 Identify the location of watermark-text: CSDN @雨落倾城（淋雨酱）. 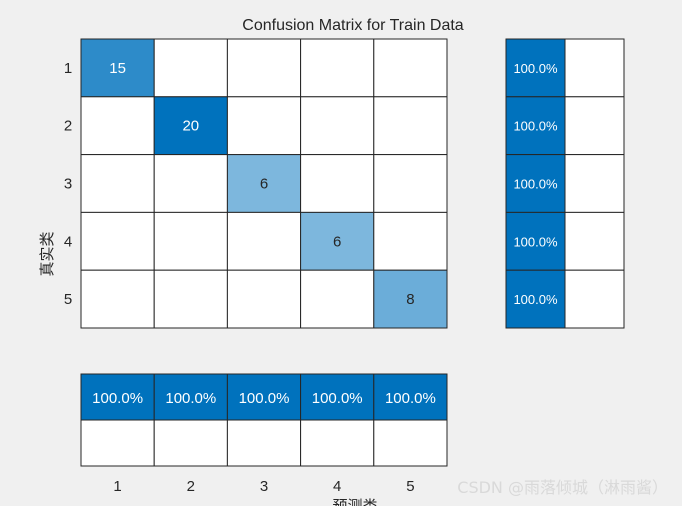
(562, 487).